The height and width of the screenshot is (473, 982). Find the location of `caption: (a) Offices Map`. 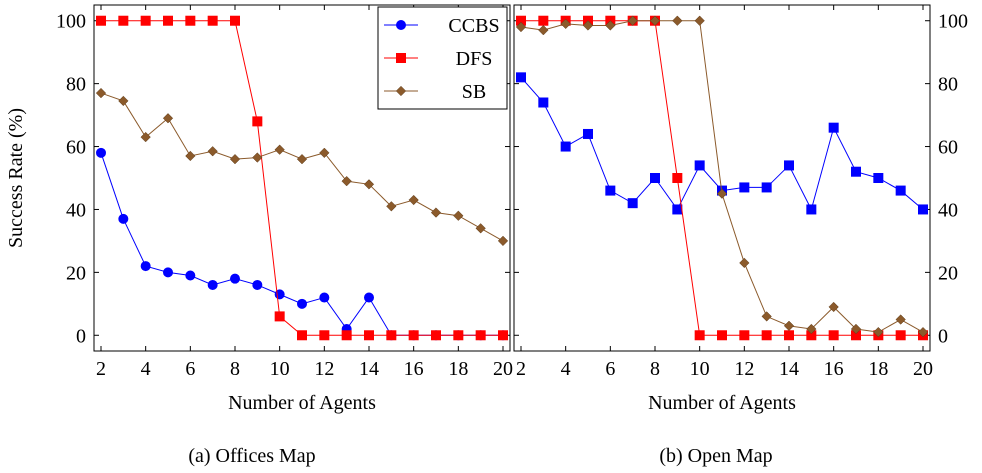

caption: (a) Offices Map is located at coordinates (251, 456).